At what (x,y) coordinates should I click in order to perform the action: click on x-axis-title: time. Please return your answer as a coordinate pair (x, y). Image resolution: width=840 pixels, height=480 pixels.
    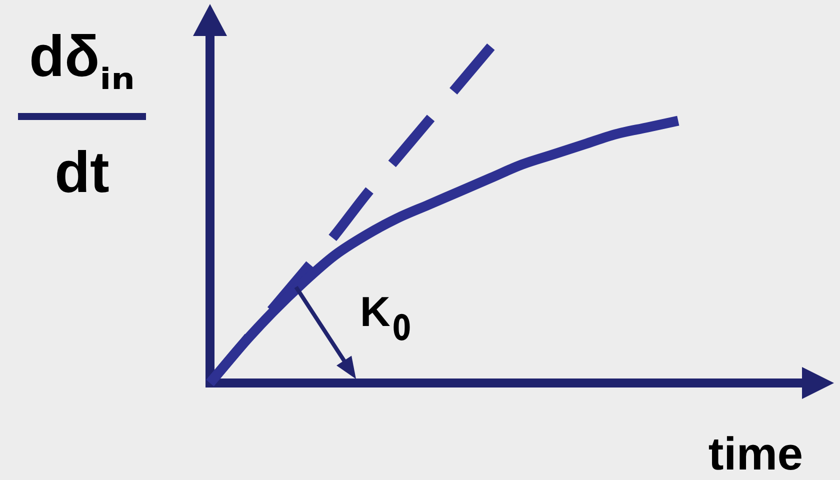
    Looking at the image, I should click on (755, 454).